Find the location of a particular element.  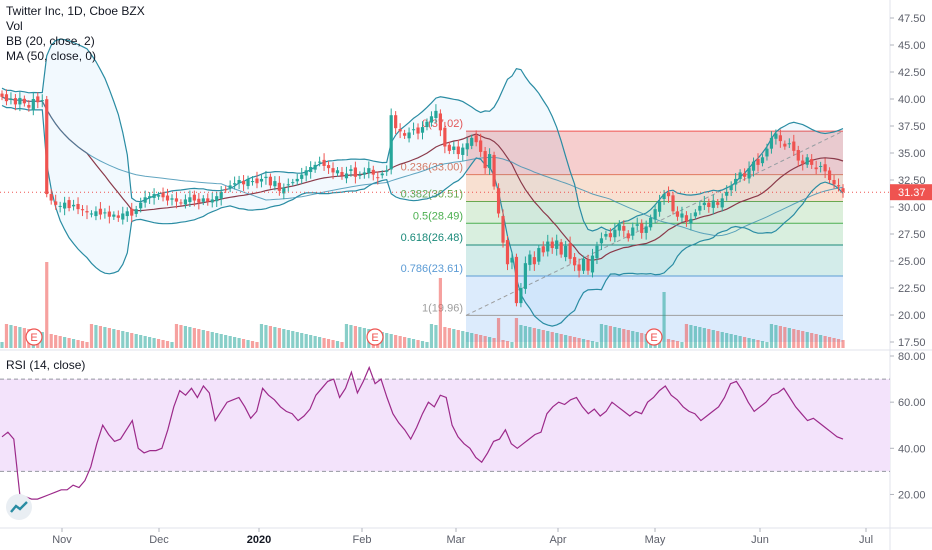

tradingview-logo is located at coordinates (19, 507).